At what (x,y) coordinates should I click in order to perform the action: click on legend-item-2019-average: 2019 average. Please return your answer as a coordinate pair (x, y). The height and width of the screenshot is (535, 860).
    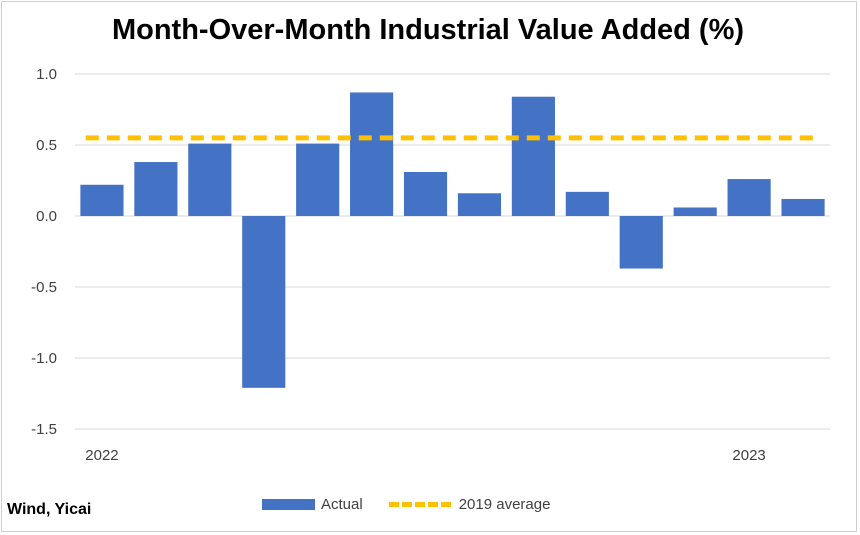
    Looking at the image, I should click on (469, 504).